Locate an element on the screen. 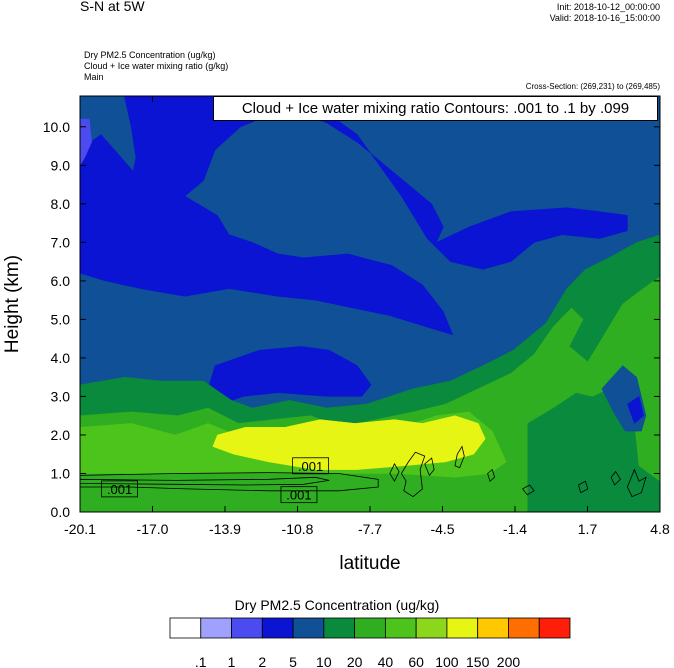  main-title: S-N at 5W is located at coordinates (112, 7).